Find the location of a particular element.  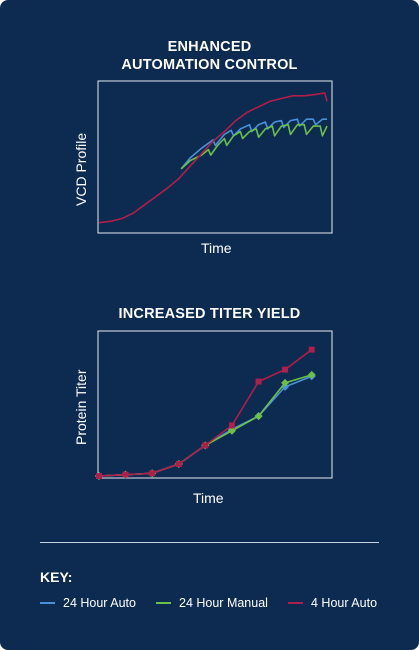

legend-item-4-hour-auto: 4 Hour Auto is located at coordinates (332, 603).